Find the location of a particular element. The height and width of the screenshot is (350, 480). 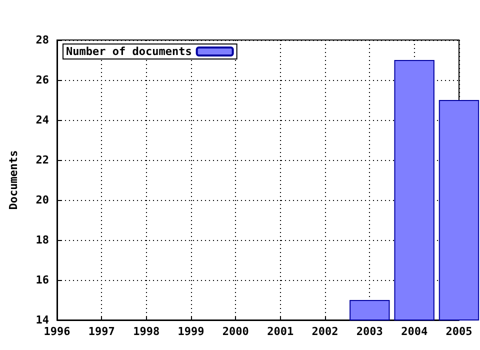

x-tick-label: 2004 is located at coordinates (414, 331).